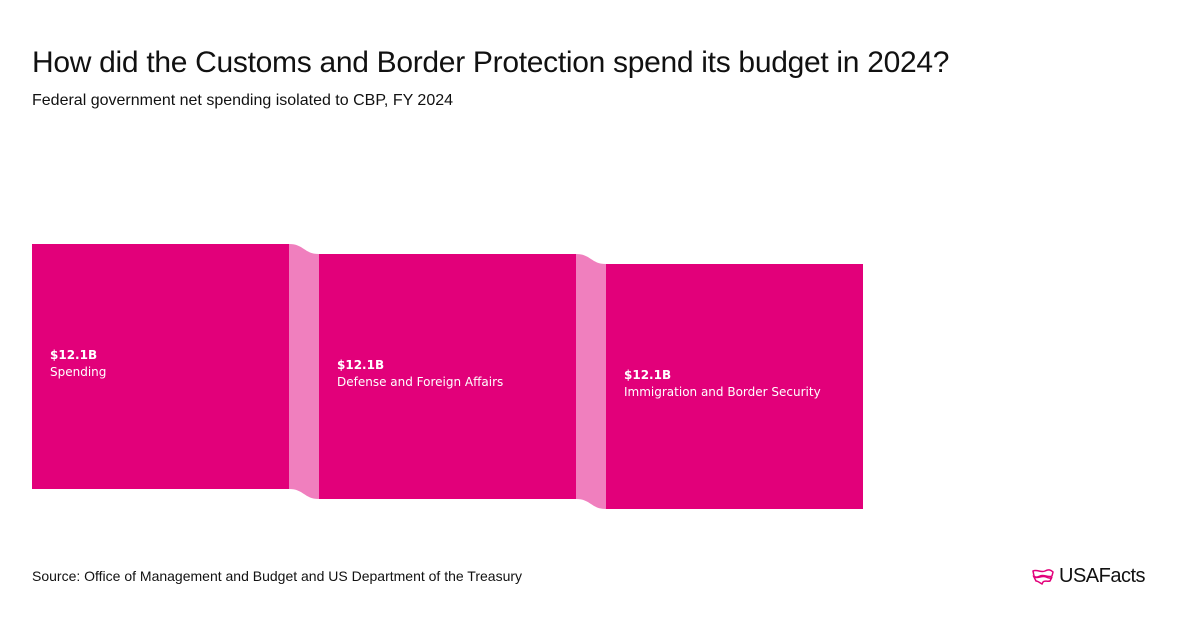  Describe the element at coordinates (722, 391) in the screenshot. I see `node-name: Immigration and Border Security` at that location.